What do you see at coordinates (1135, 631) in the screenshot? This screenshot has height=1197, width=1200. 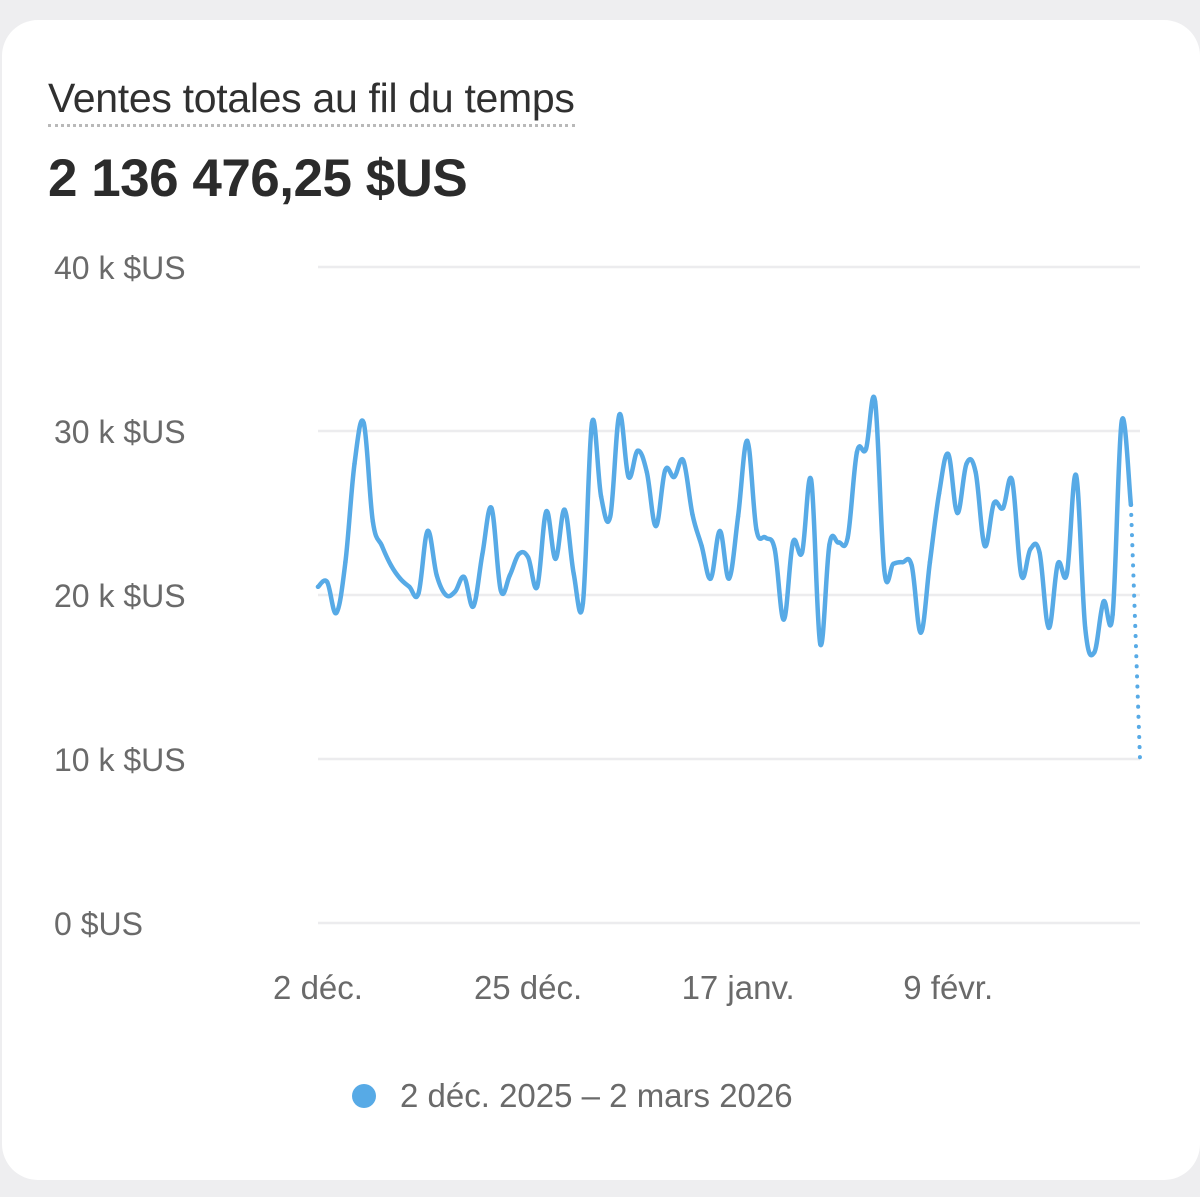 I see `series-line-projection` at bounding box center [1135, 631].